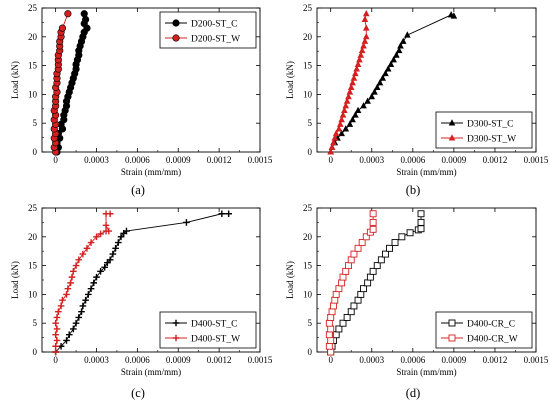  Describe the element at coordinates (33, 208) in the screenshot. I see `y-tick-label: 25` at that location.